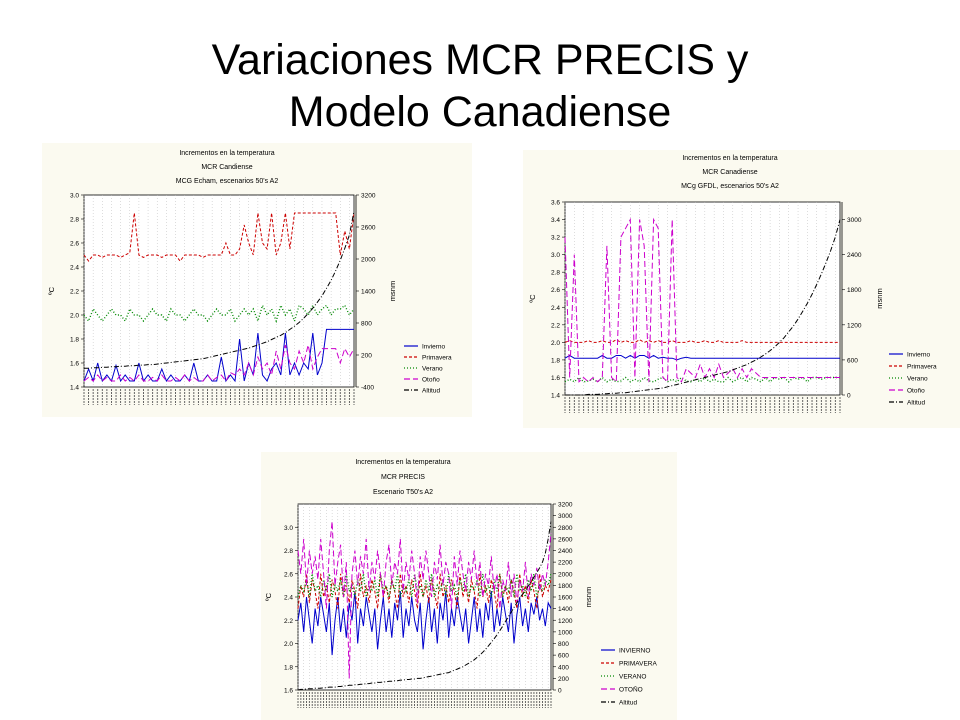 The width and height of the screenshot is (960, 720). I want to click on legend-label: INVIERNO, so click(634, 651).